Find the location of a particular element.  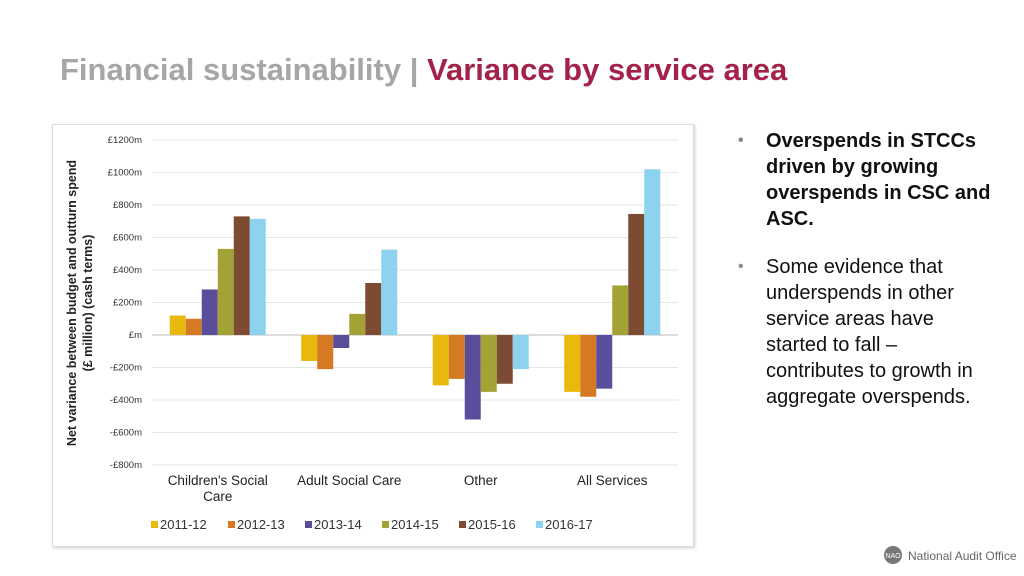

legend-label: 2014-15 is located at coordinates (415, 524).